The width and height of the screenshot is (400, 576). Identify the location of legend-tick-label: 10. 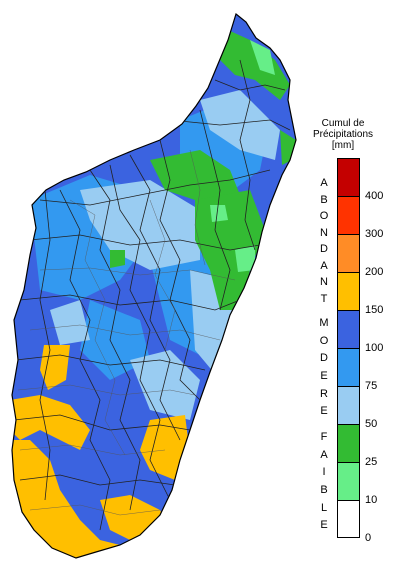
(371, 500).